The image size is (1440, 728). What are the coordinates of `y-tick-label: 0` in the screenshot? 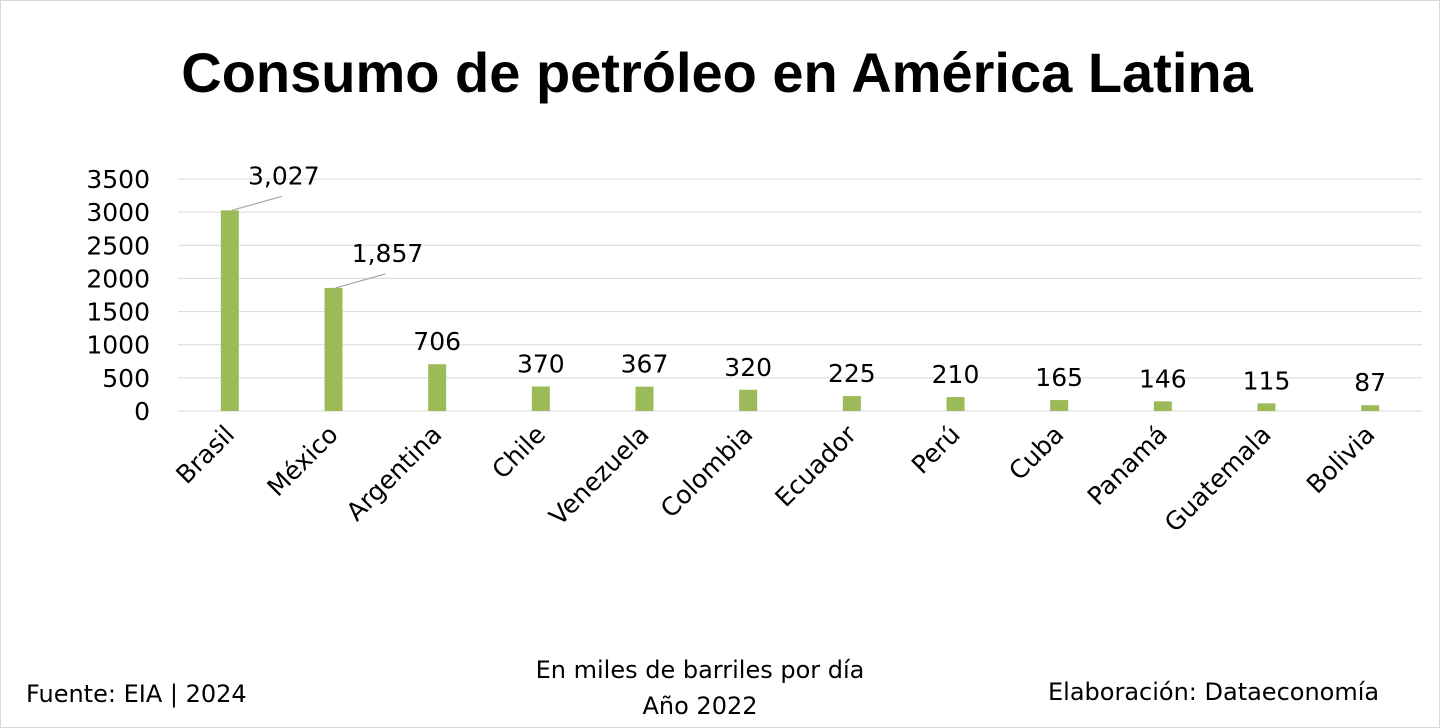 It's located at (142, 411).